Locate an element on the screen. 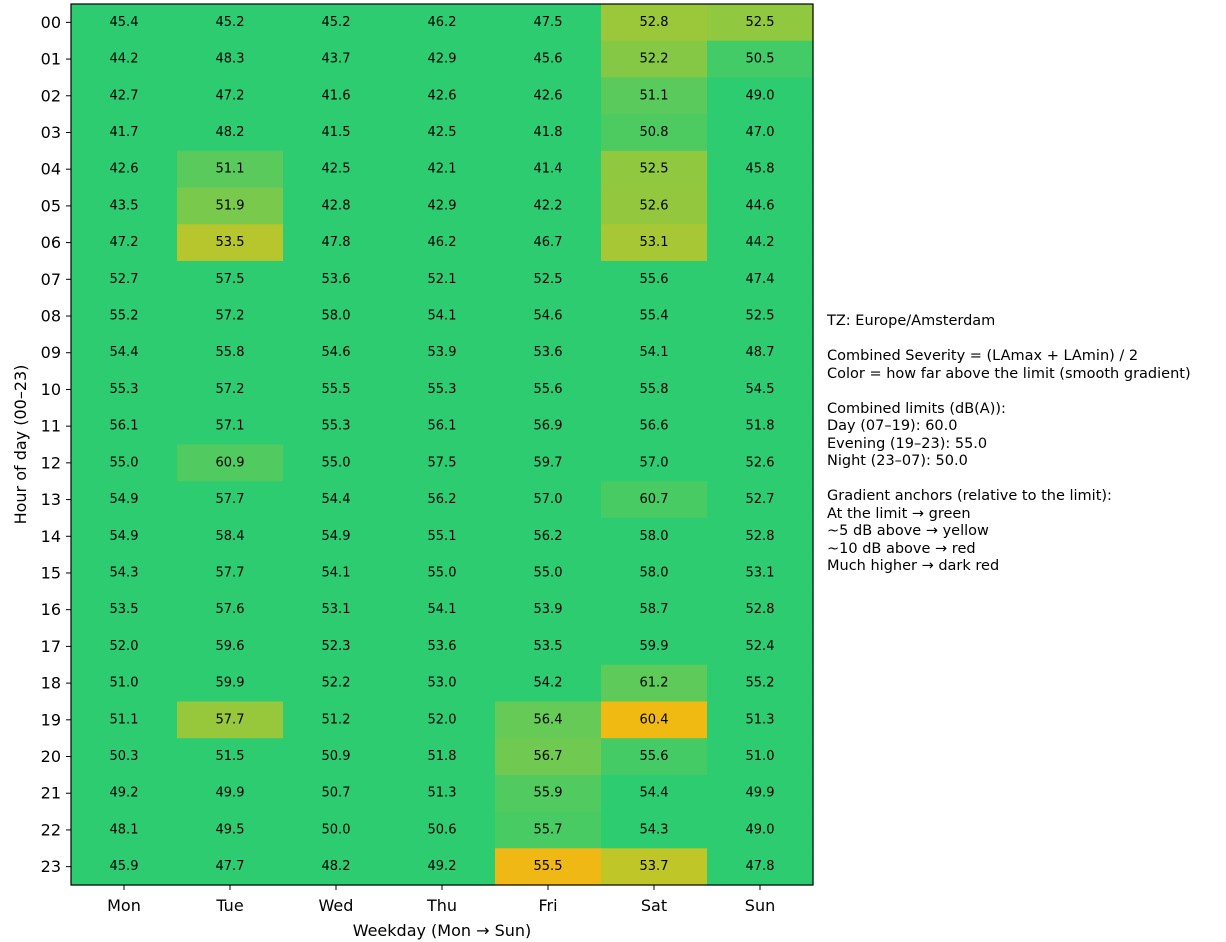 This screenshot has height=942, width=1226. cell-value-label: 41.4 is located at coordinates (548, 169).